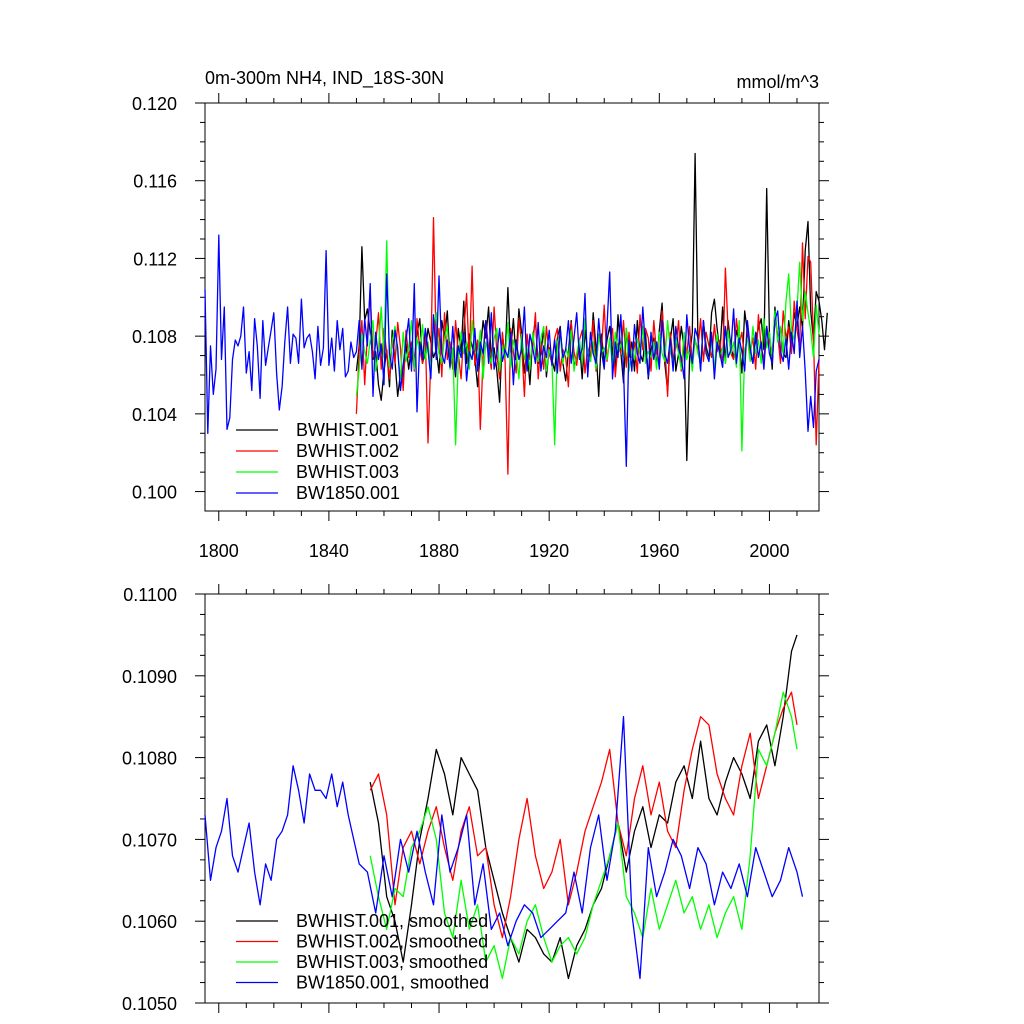 This screenshot has width=1024, height=1024. What do you see at coordinates (154, 415) in the screenshot?
I see `top-ytick-label: 0.104` at bounding box center [154, 415].